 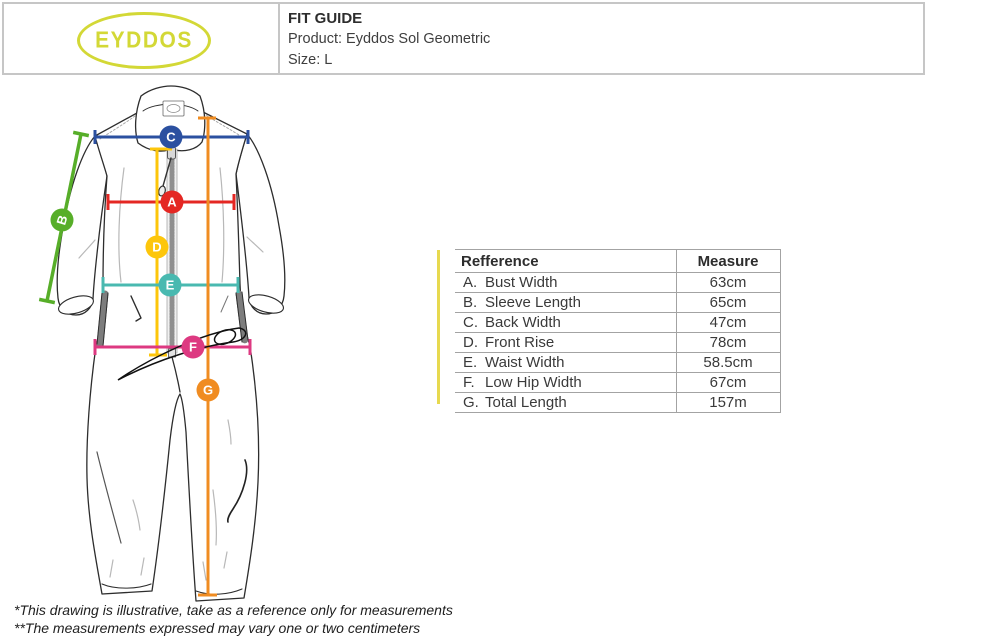 I want to click on svg-text: C, so click(x=171, y=137).